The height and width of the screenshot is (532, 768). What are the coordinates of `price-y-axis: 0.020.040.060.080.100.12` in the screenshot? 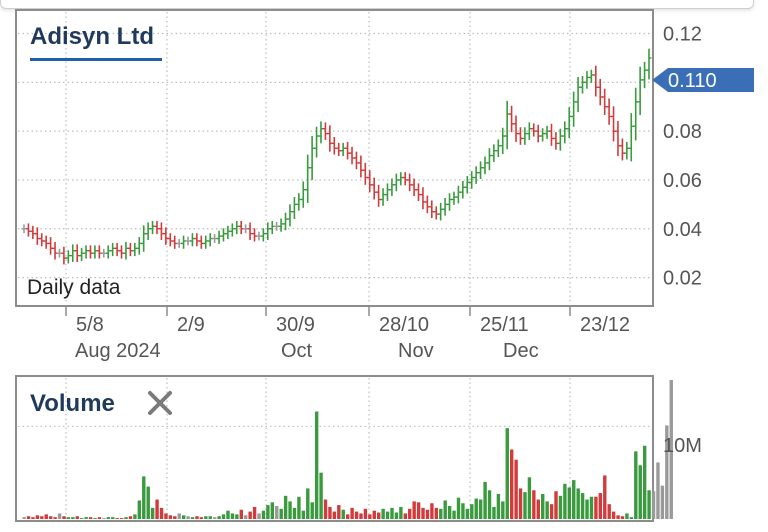 It's located at (682, 157).